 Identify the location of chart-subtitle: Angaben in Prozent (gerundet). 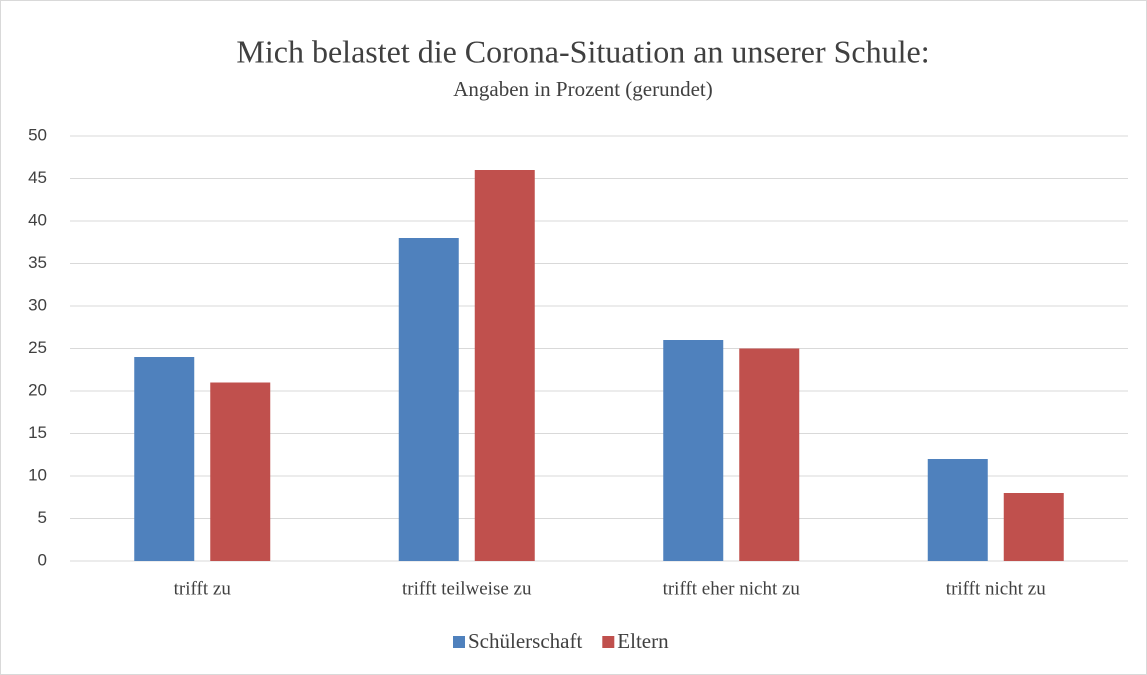
(583, 89).